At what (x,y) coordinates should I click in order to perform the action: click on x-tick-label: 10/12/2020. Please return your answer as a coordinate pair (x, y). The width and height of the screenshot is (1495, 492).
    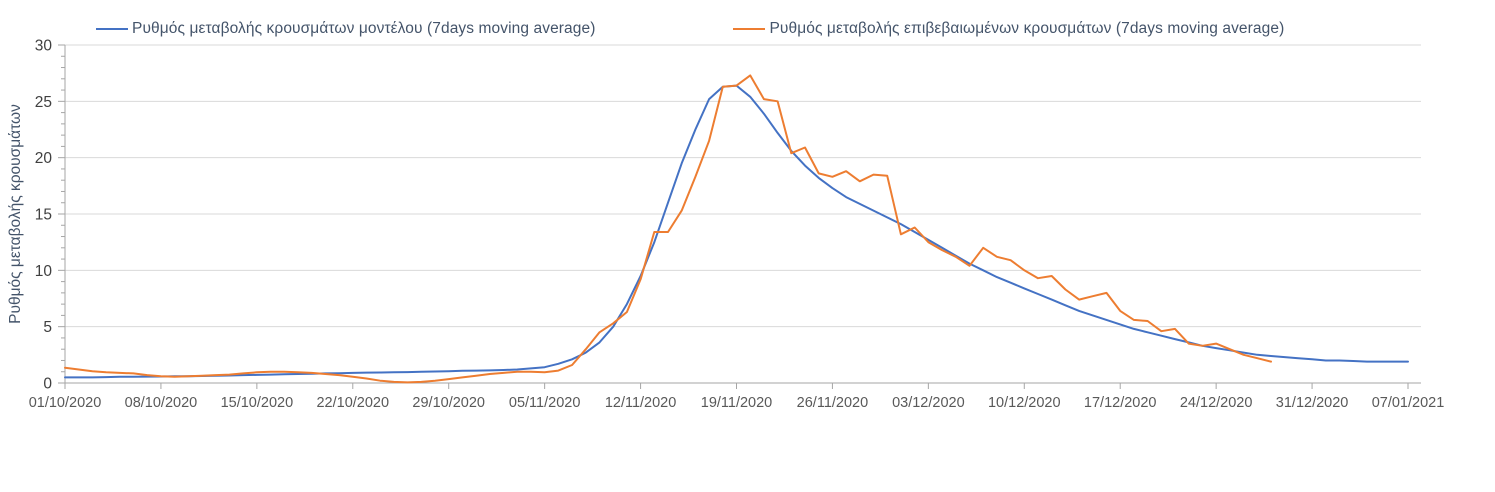
    Looking at the image, I should click on (1024, 403).